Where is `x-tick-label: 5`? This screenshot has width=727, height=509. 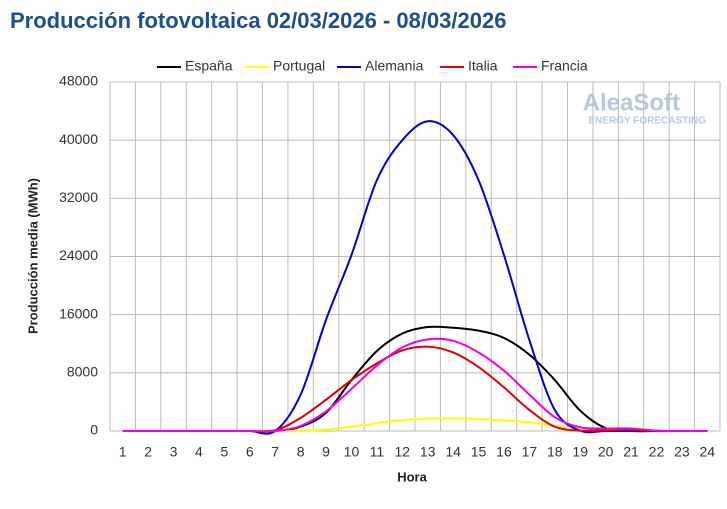 x-tick-label: 5 is located at coordinates (224, 452).